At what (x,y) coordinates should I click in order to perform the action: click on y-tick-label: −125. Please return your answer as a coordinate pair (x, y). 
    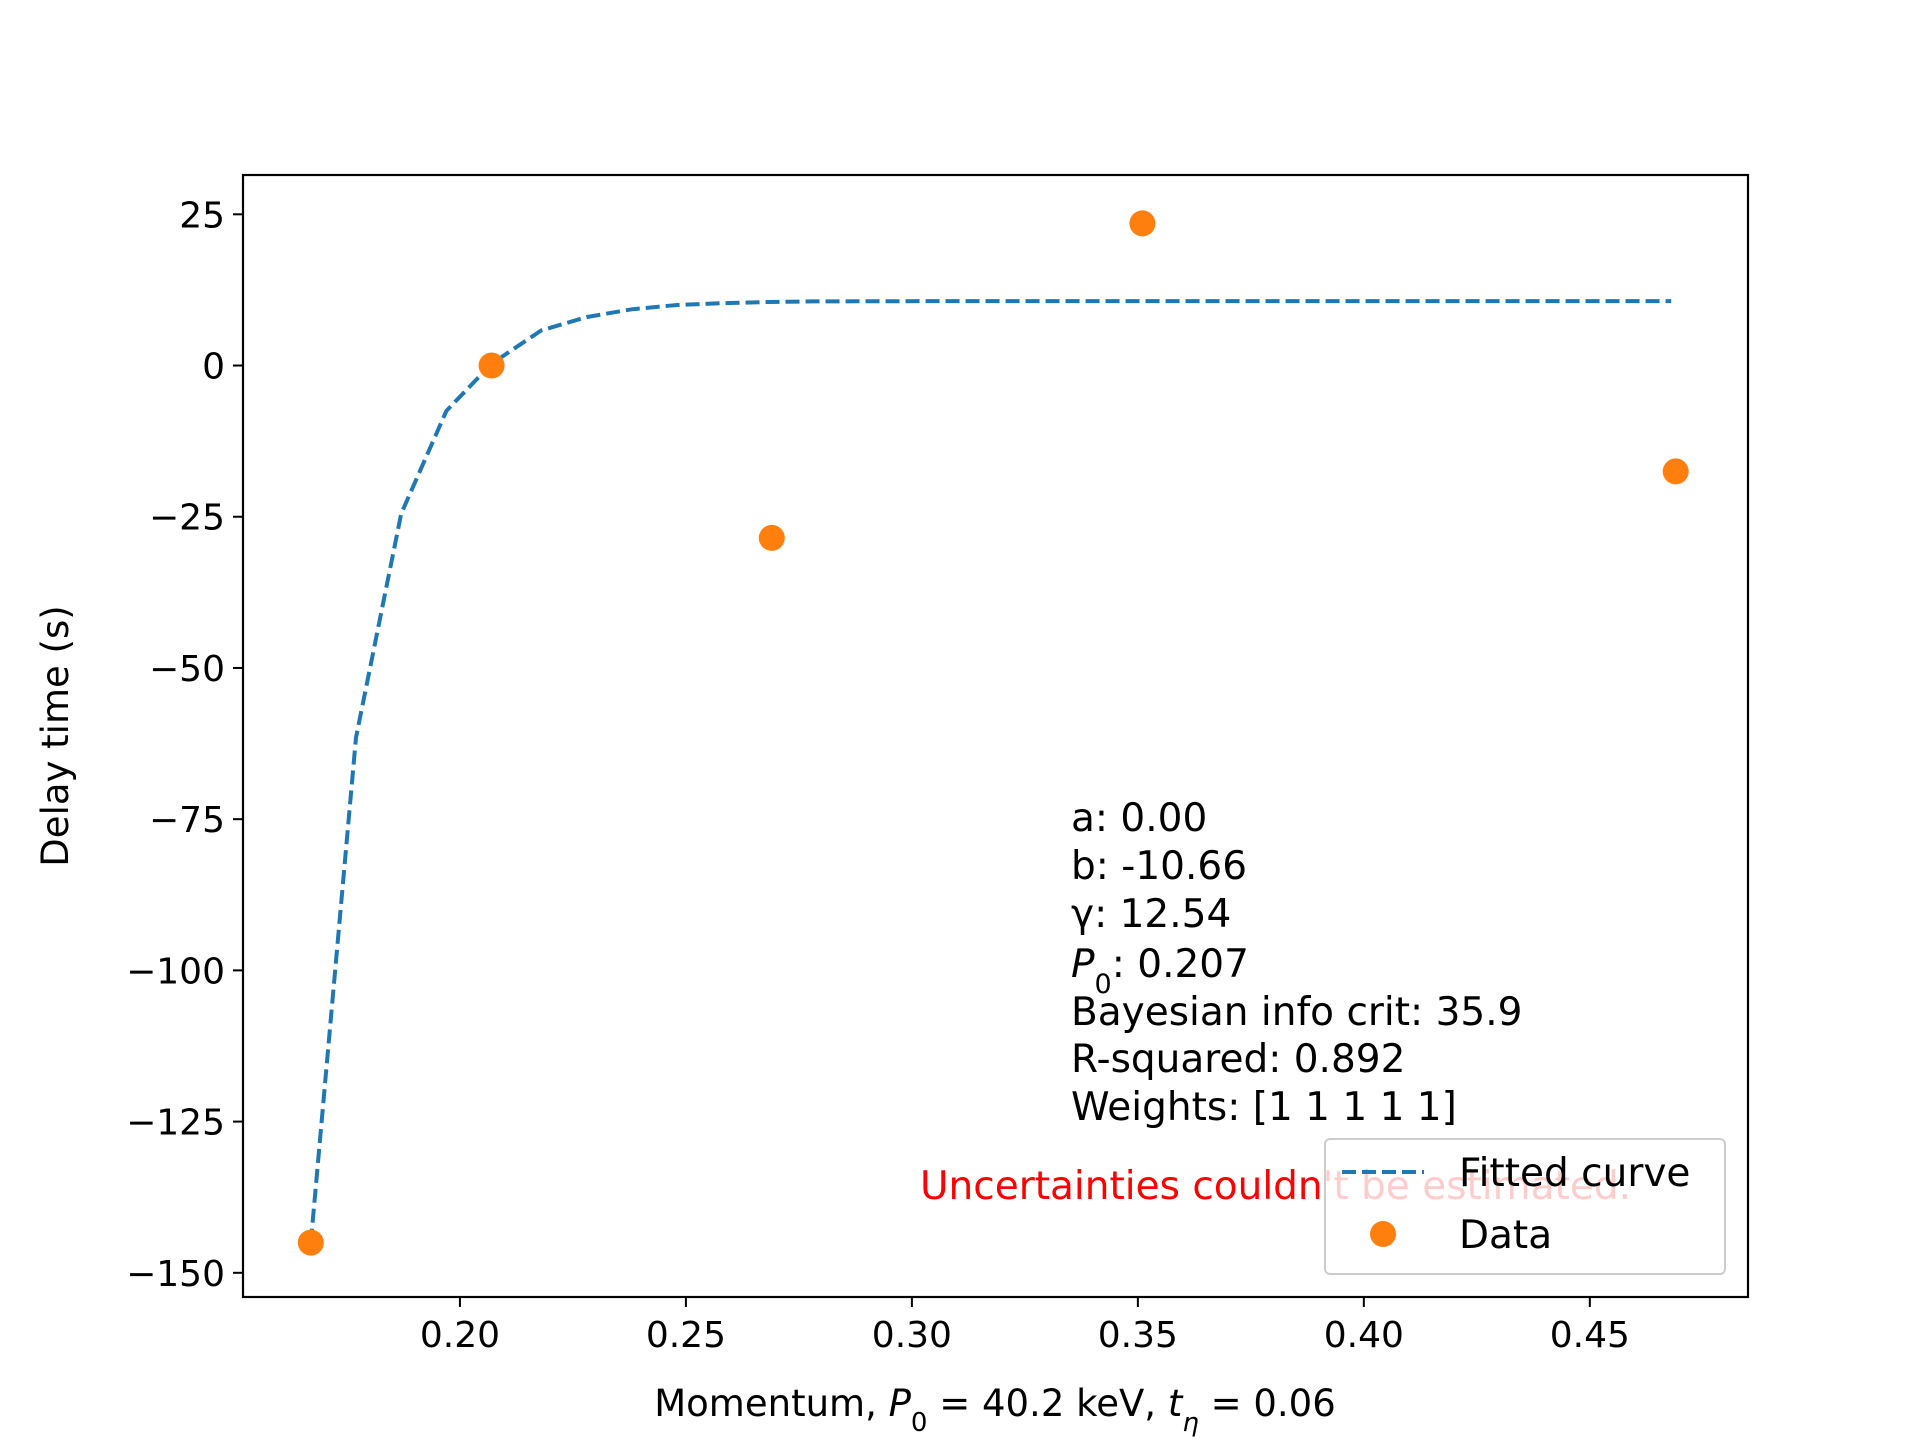
    Looking at the image, I should click on (175, 1123).